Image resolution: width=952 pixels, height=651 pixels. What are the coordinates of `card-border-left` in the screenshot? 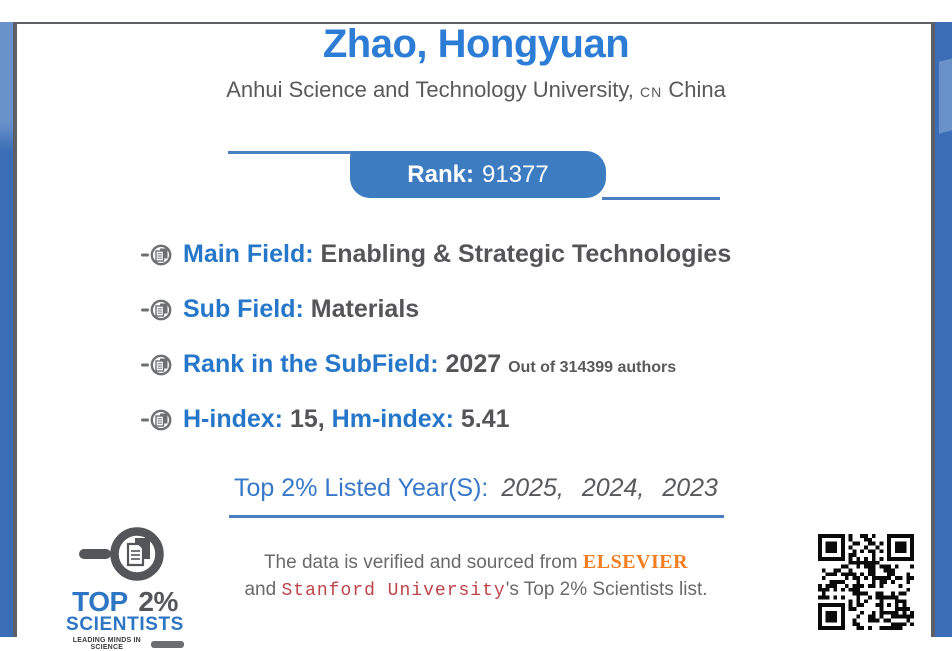 It's located at (15, 329).